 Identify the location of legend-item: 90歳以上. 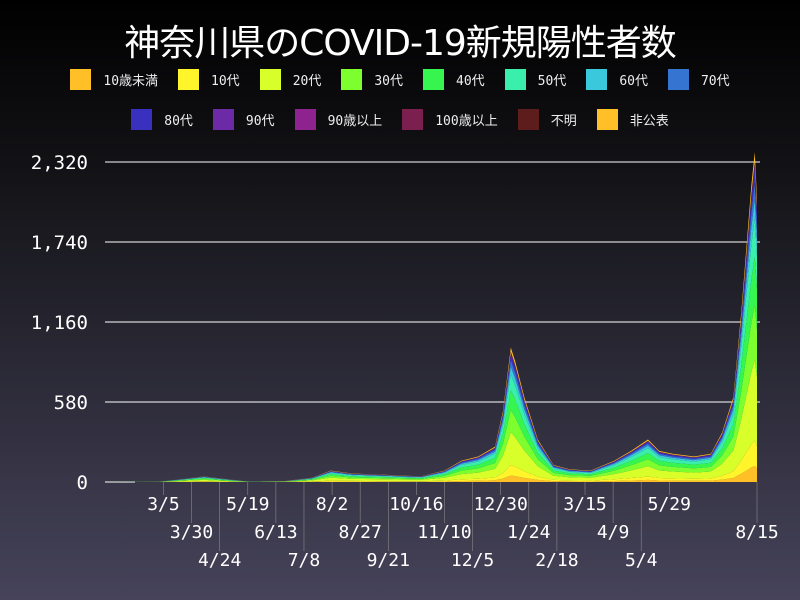
(338, 119).